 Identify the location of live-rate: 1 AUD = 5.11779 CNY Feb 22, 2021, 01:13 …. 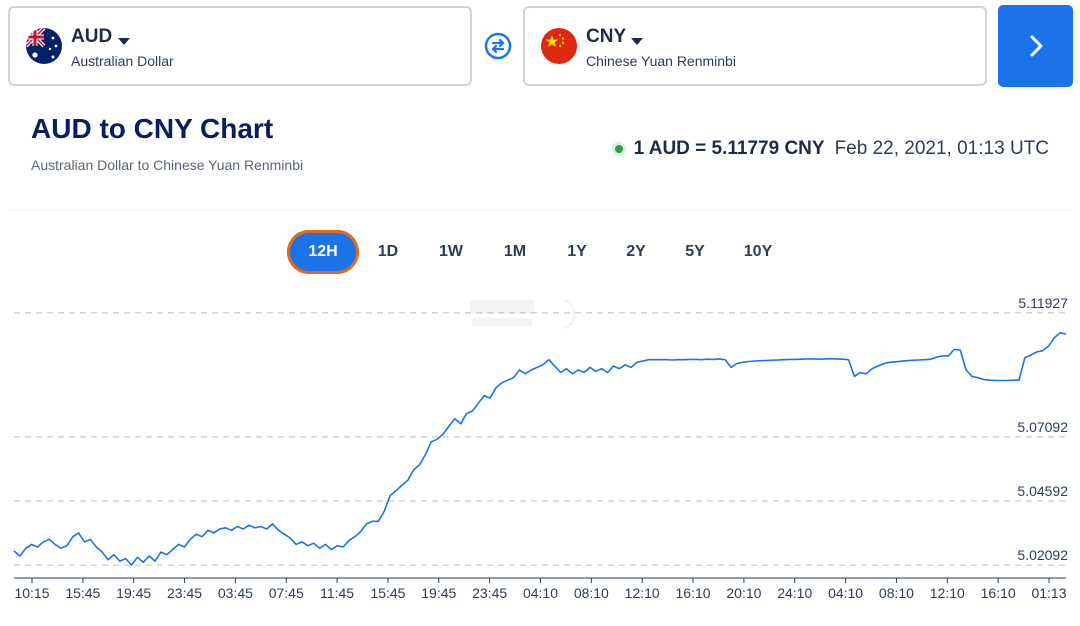
(830, 149).